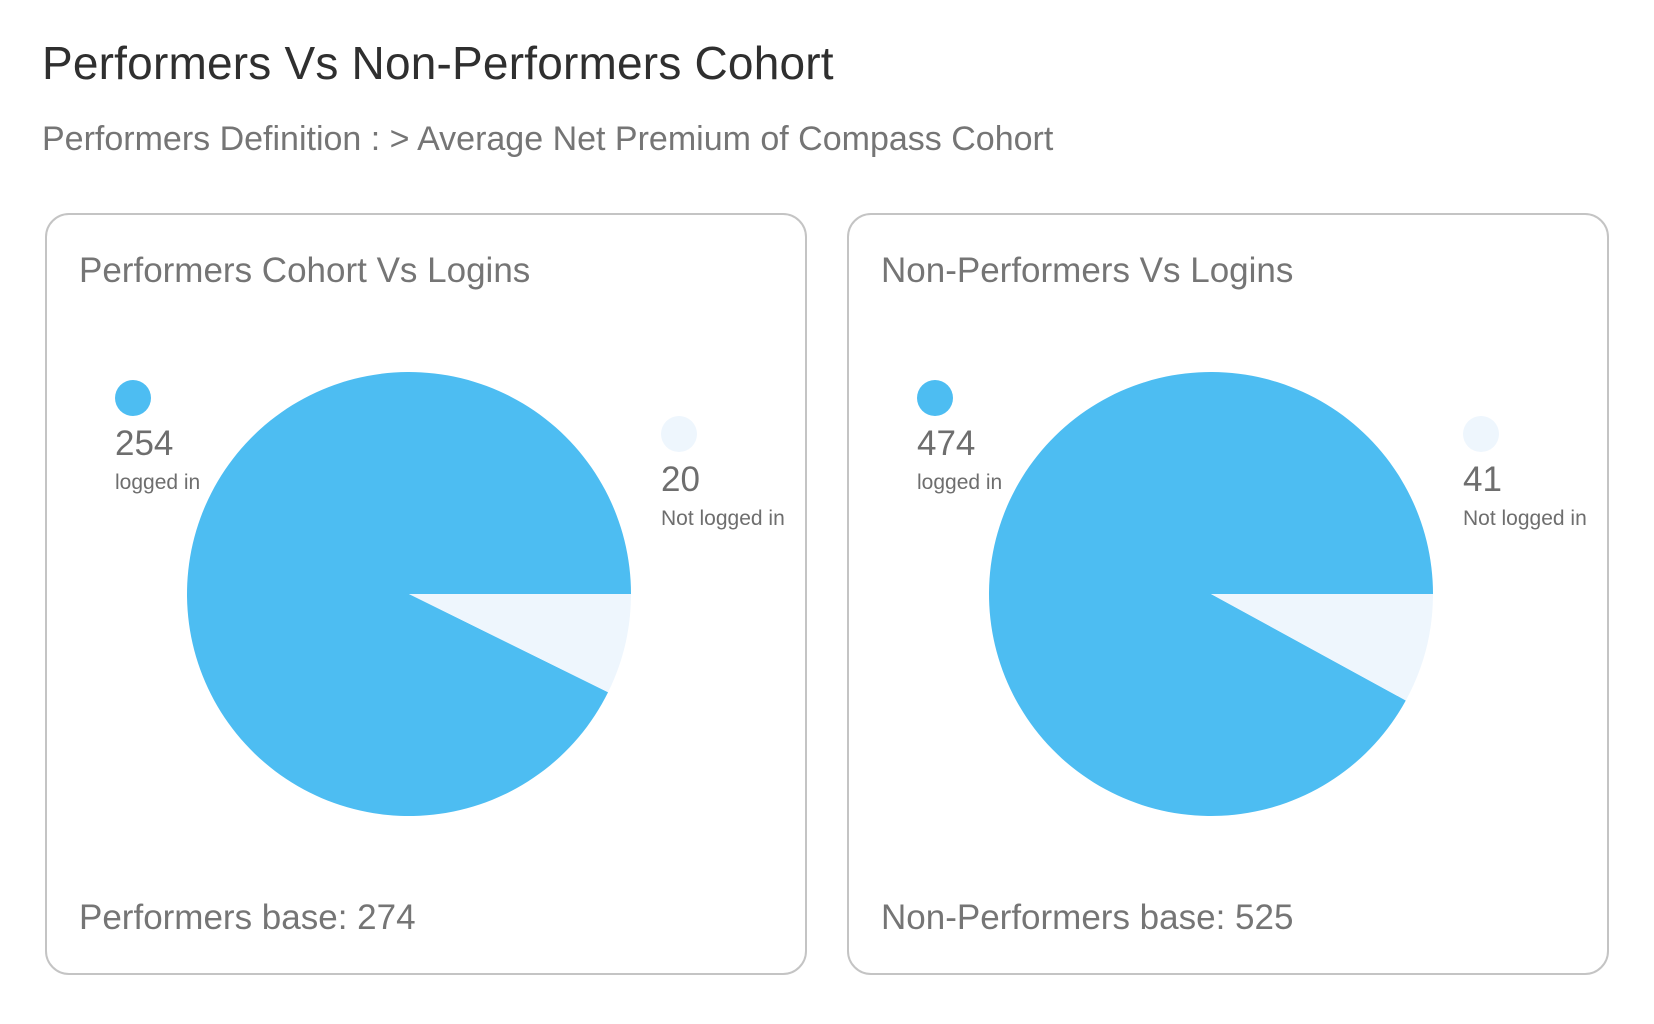  Describe the element at coordinates (1525, 519) in the screenshot. I see `non-performers-not-logged-in-label: Not logged in` at that location.